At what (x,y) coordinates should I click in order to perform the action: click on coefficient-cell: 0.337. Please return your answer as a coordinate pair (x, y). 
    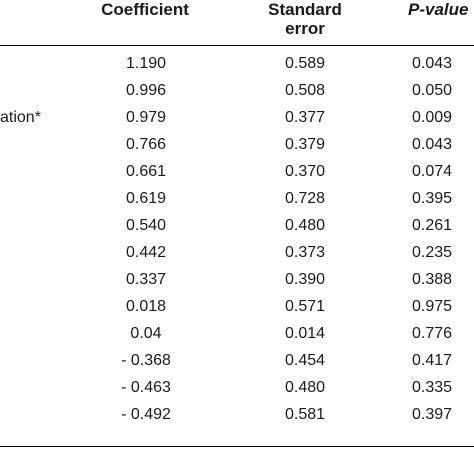
    Looking at the image, I should click on (146, 279).